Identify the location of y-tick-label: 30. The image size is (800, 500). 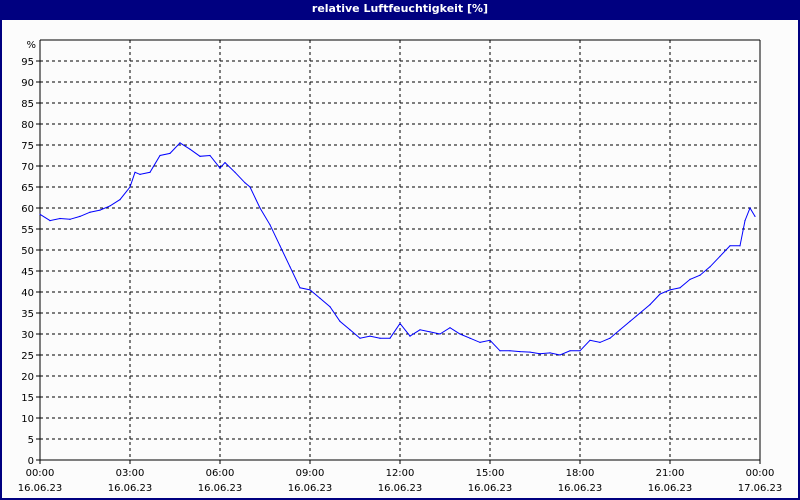
(27, 335).